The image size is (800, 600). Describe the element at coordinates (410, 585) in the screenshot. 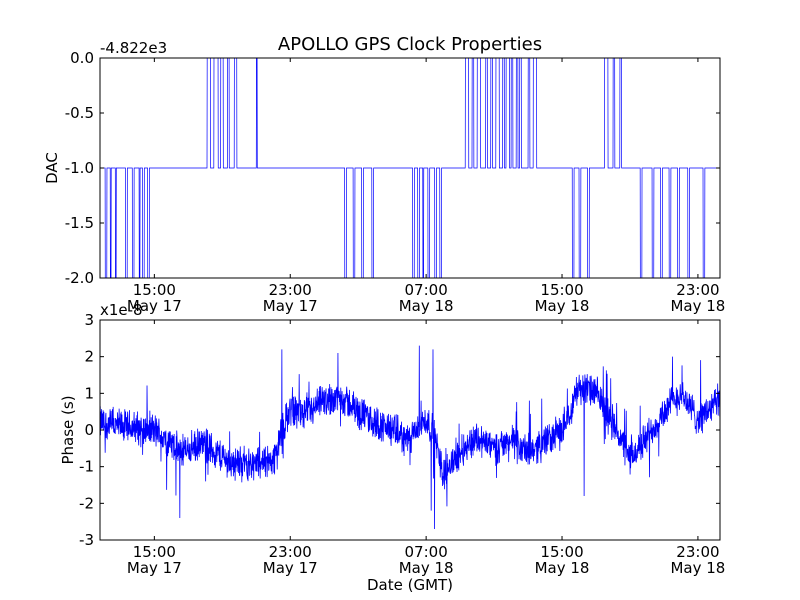

I see `x-axis-label: Date (GMT)` at that location.